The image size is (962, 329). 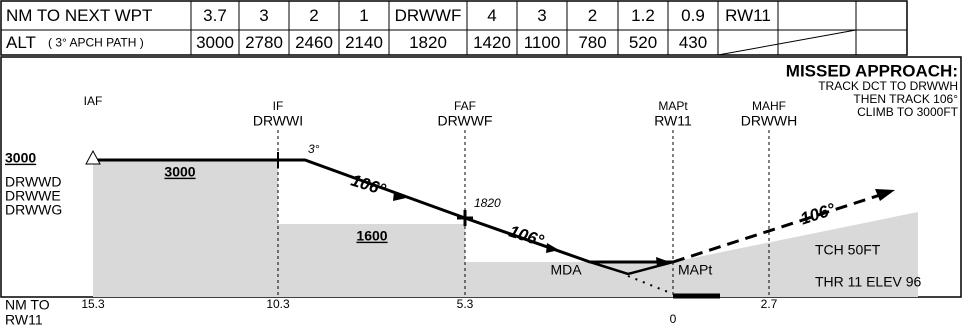 I want to click on fix-name: RW11, so click(x=673, y=121).